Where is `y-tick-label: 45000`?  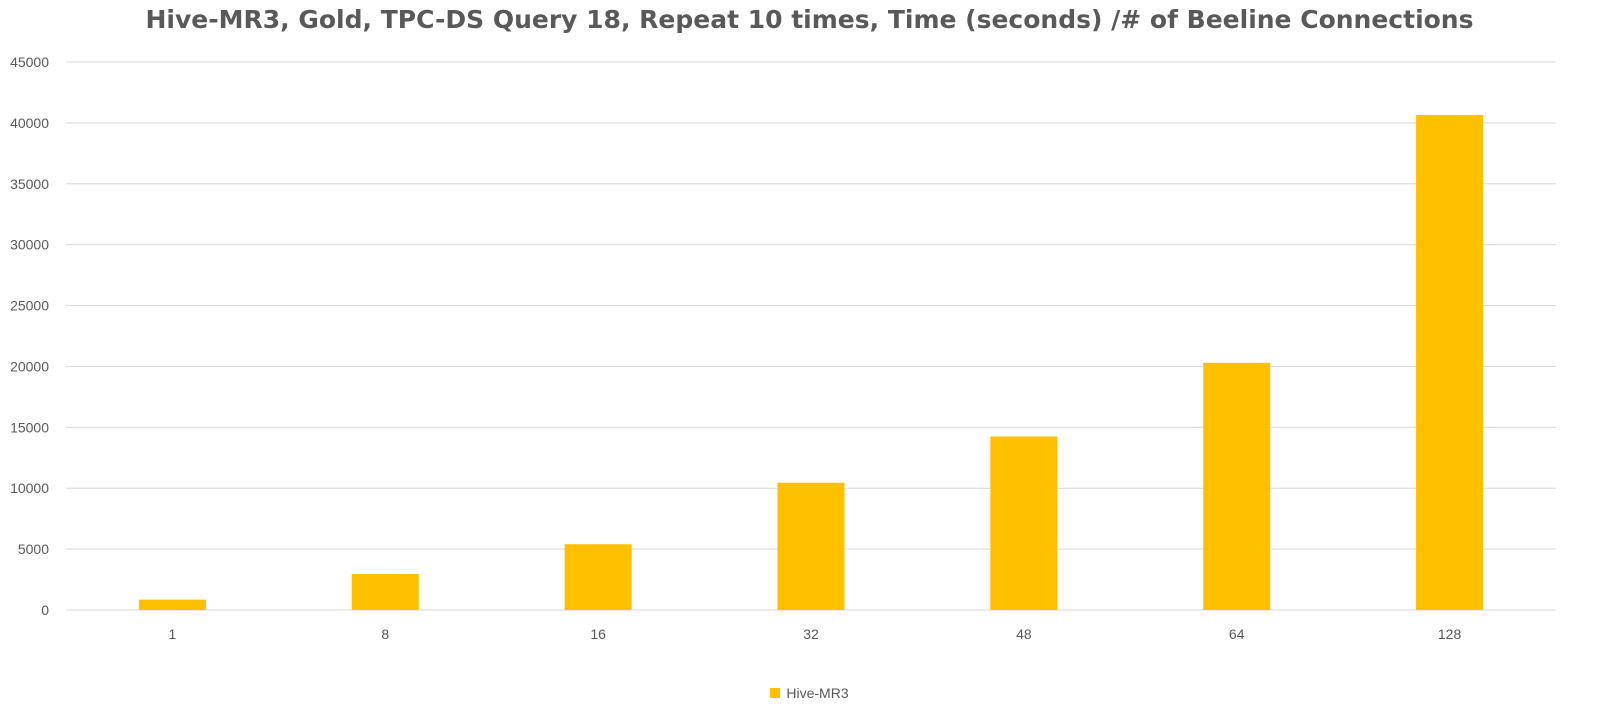
y-tick-label: 45000 is located at coordinates (29, 62).